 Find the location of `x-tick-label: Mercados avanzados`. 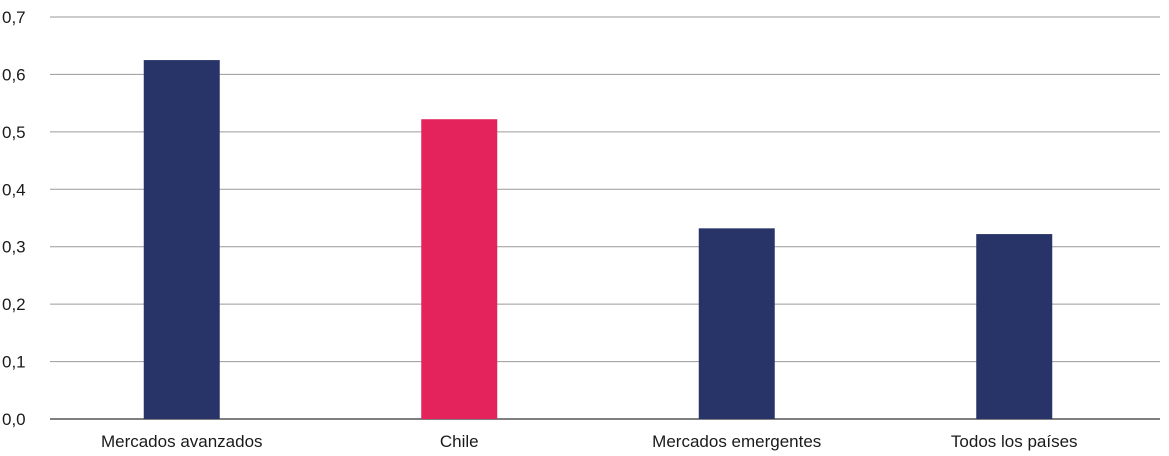

x-tick-label: Mercados avanzados is located at coordinates (182, 441).